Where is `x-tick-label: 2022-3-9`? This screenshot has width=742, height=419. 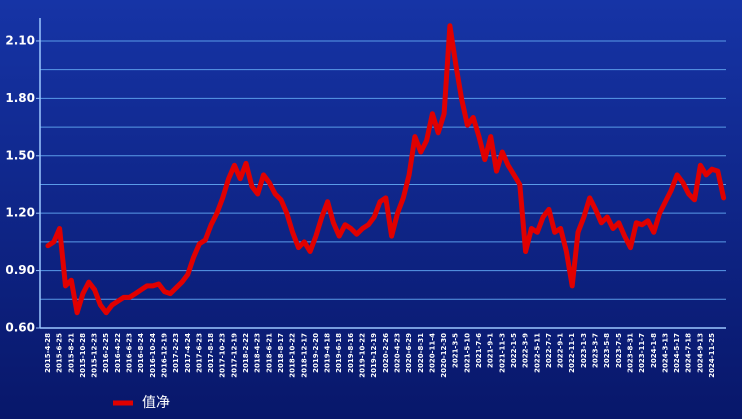 x-tick-label: 2022-3-9 is located at coordinates (526, 350).